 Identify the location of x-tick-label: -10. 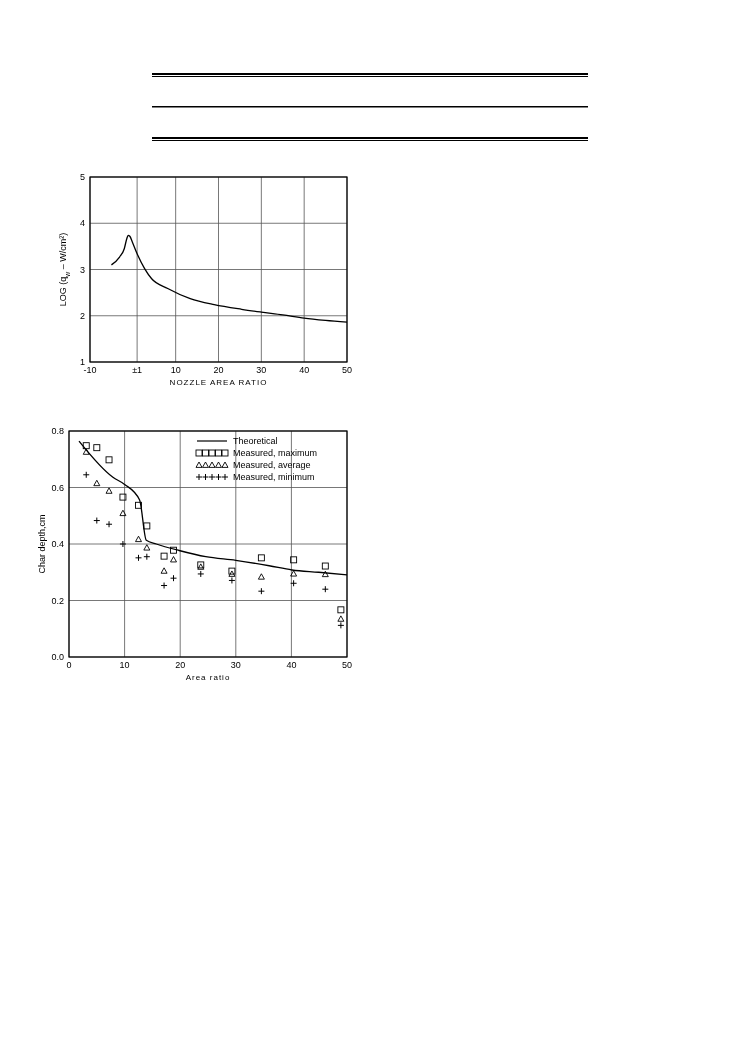
(90, 370).